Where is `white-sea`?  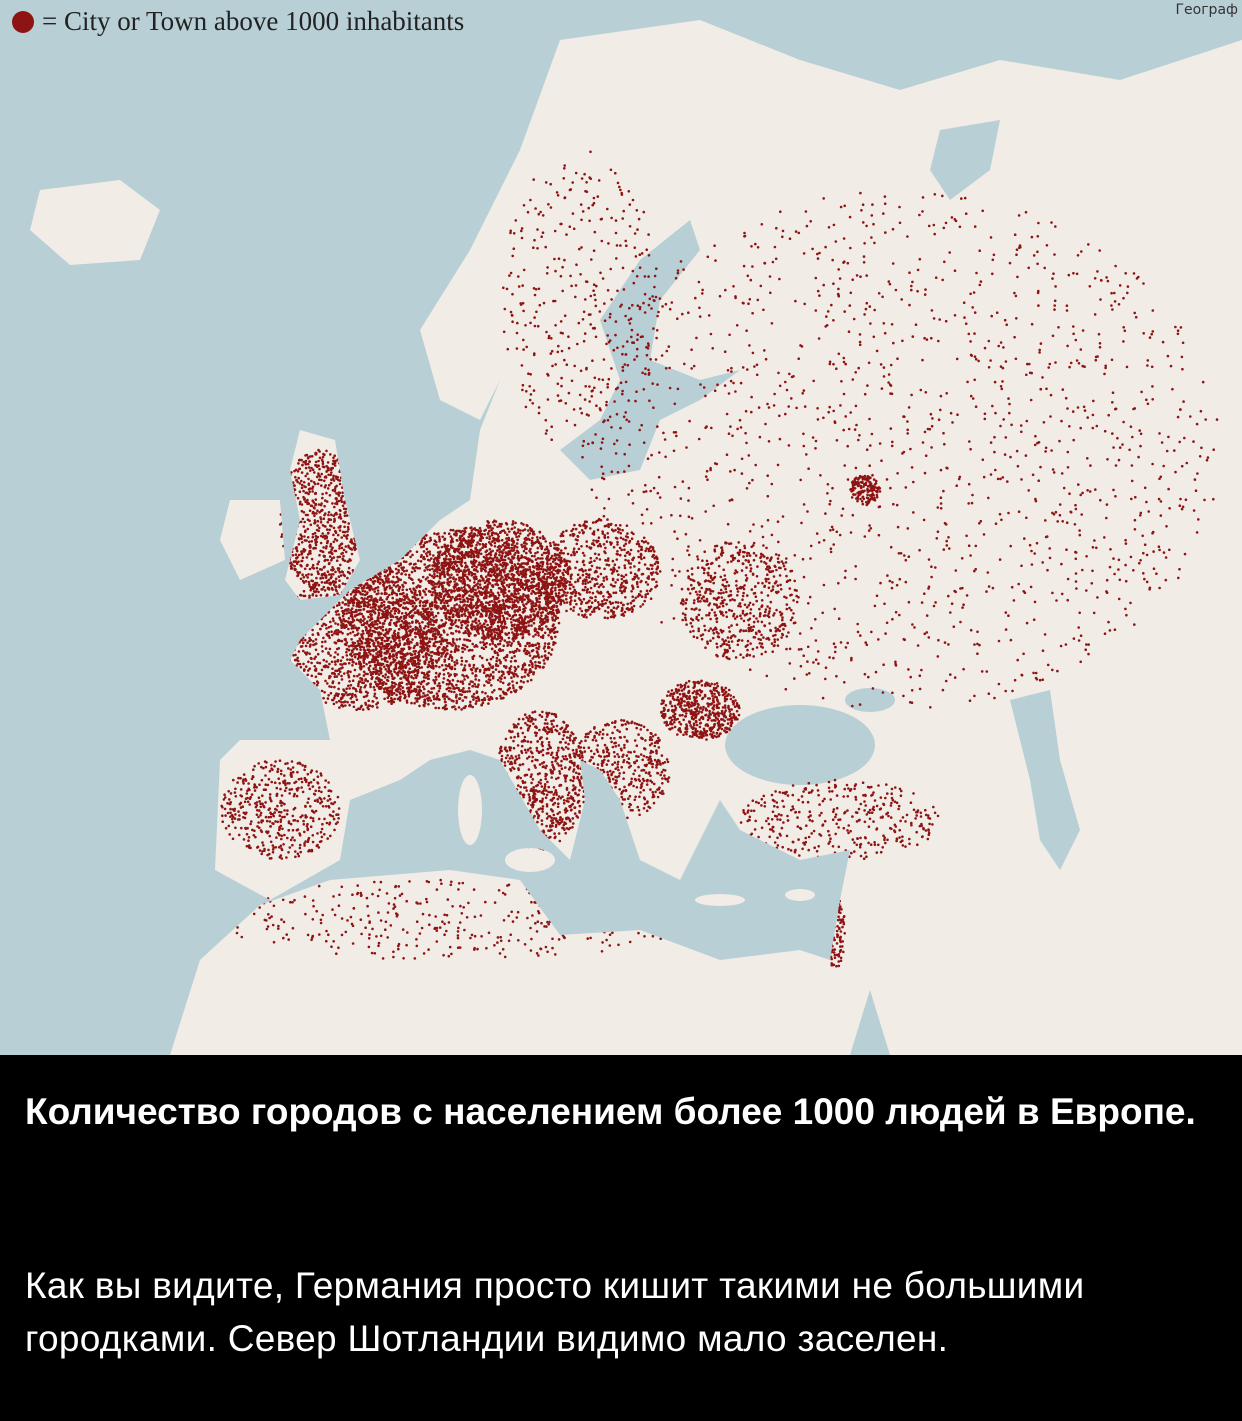 white-sea is located at coordinates (965, 160).